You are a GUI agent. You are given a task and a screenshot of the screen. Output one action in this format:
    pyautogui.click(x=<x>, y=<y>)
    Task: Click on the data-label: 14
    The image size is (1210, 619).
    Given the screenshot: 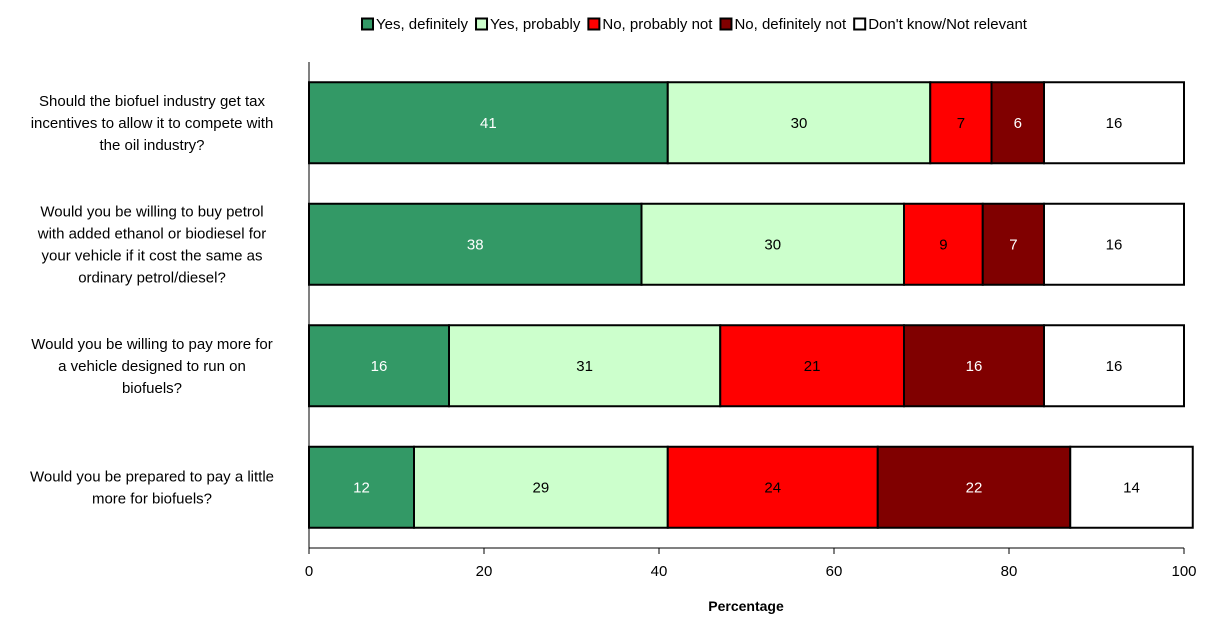 What is the action you would take?
    pyautogui.click(x=1131, y=487)
    